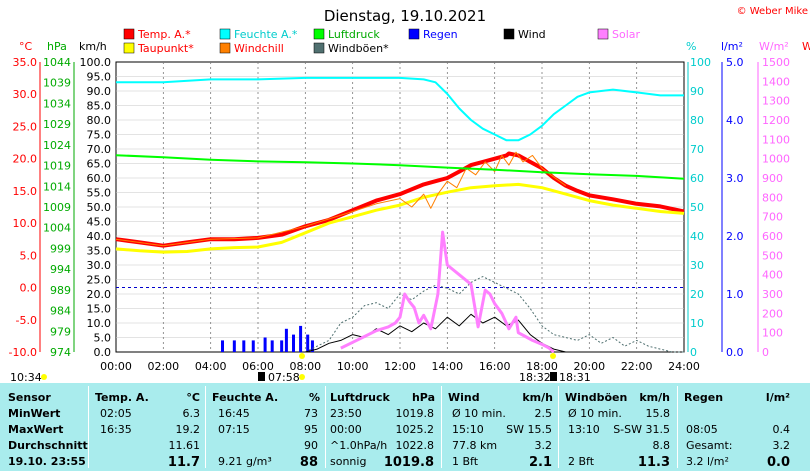 Image resolution: width=810 pixels, height=471 pixels. Describe the element at coordinates (57, 145) in the screenshot. I see `press-tick: 1024` at that location.